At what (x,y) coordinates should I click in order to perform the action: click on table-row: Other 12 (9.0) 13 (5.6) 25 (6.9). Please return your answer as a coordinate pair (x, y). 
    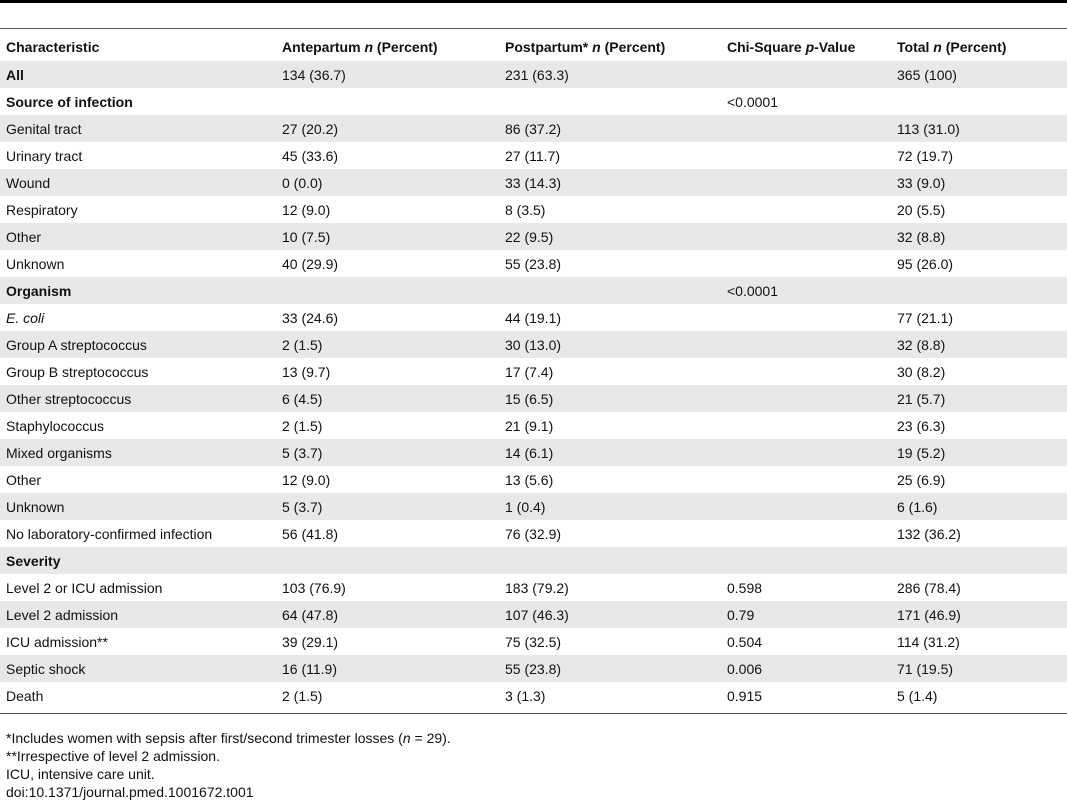
    Looking at the image, I should click on (533, 479).